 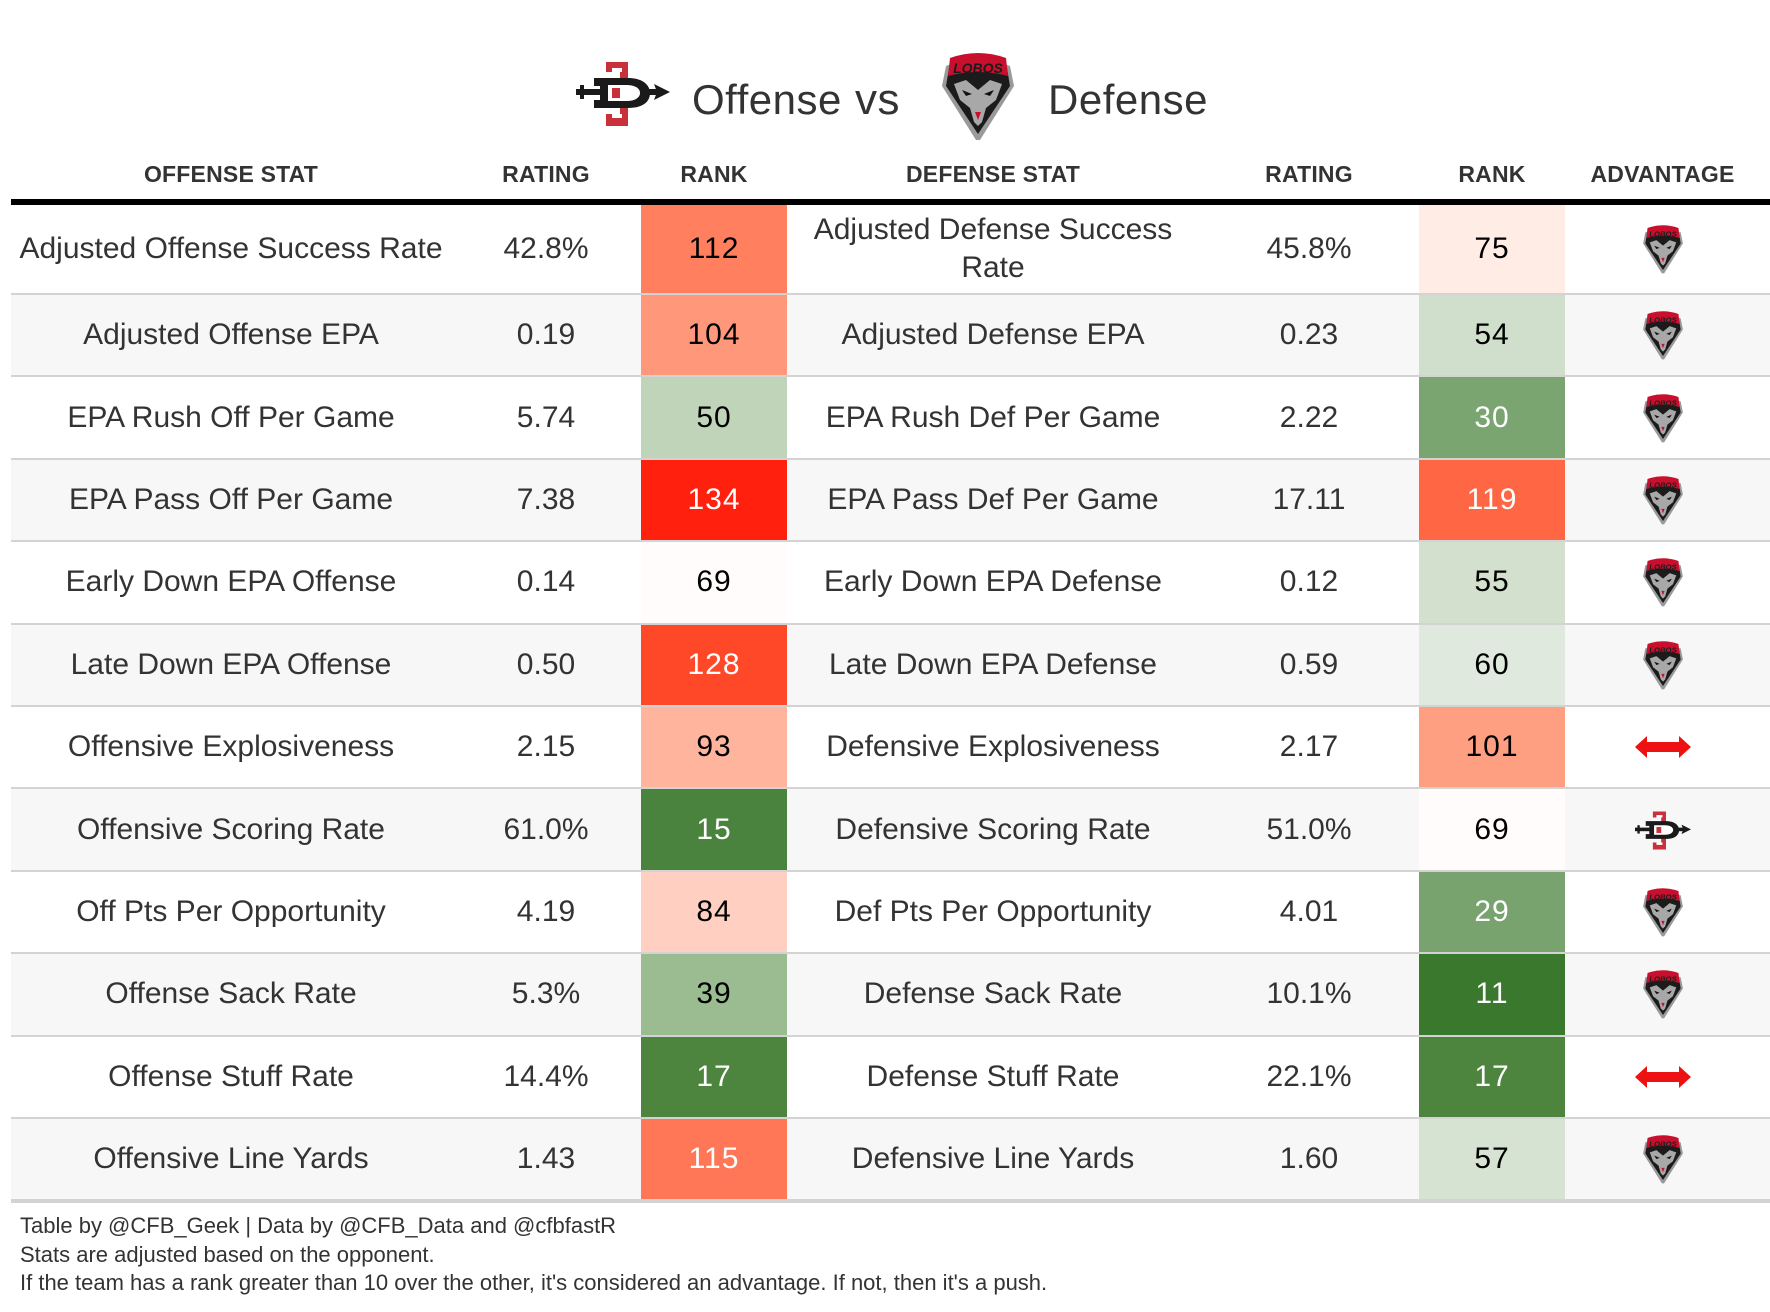 I want to click on offense-rank: 50, so click(x=714, y=417).